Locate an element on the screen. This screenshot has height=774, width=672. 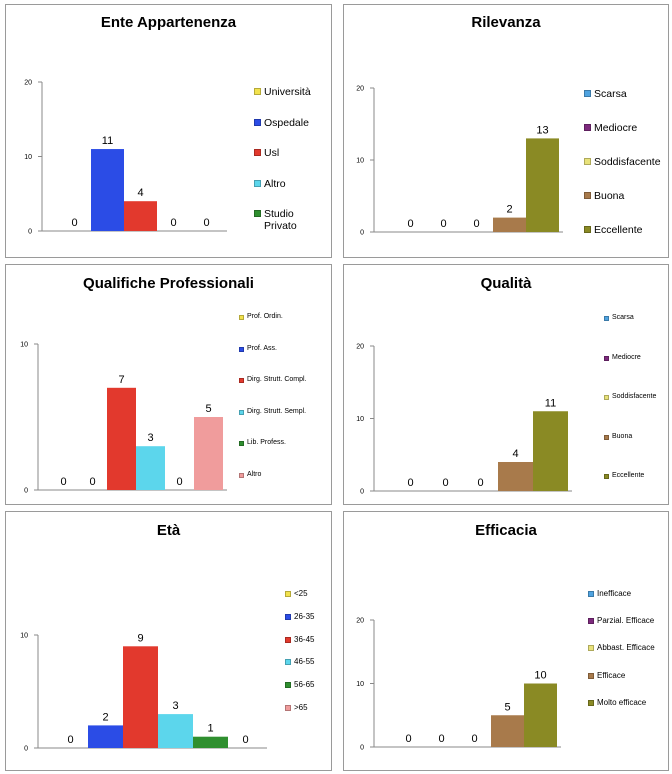
legend-item-56-65: 56-65 is located at coordinates (308, 691).